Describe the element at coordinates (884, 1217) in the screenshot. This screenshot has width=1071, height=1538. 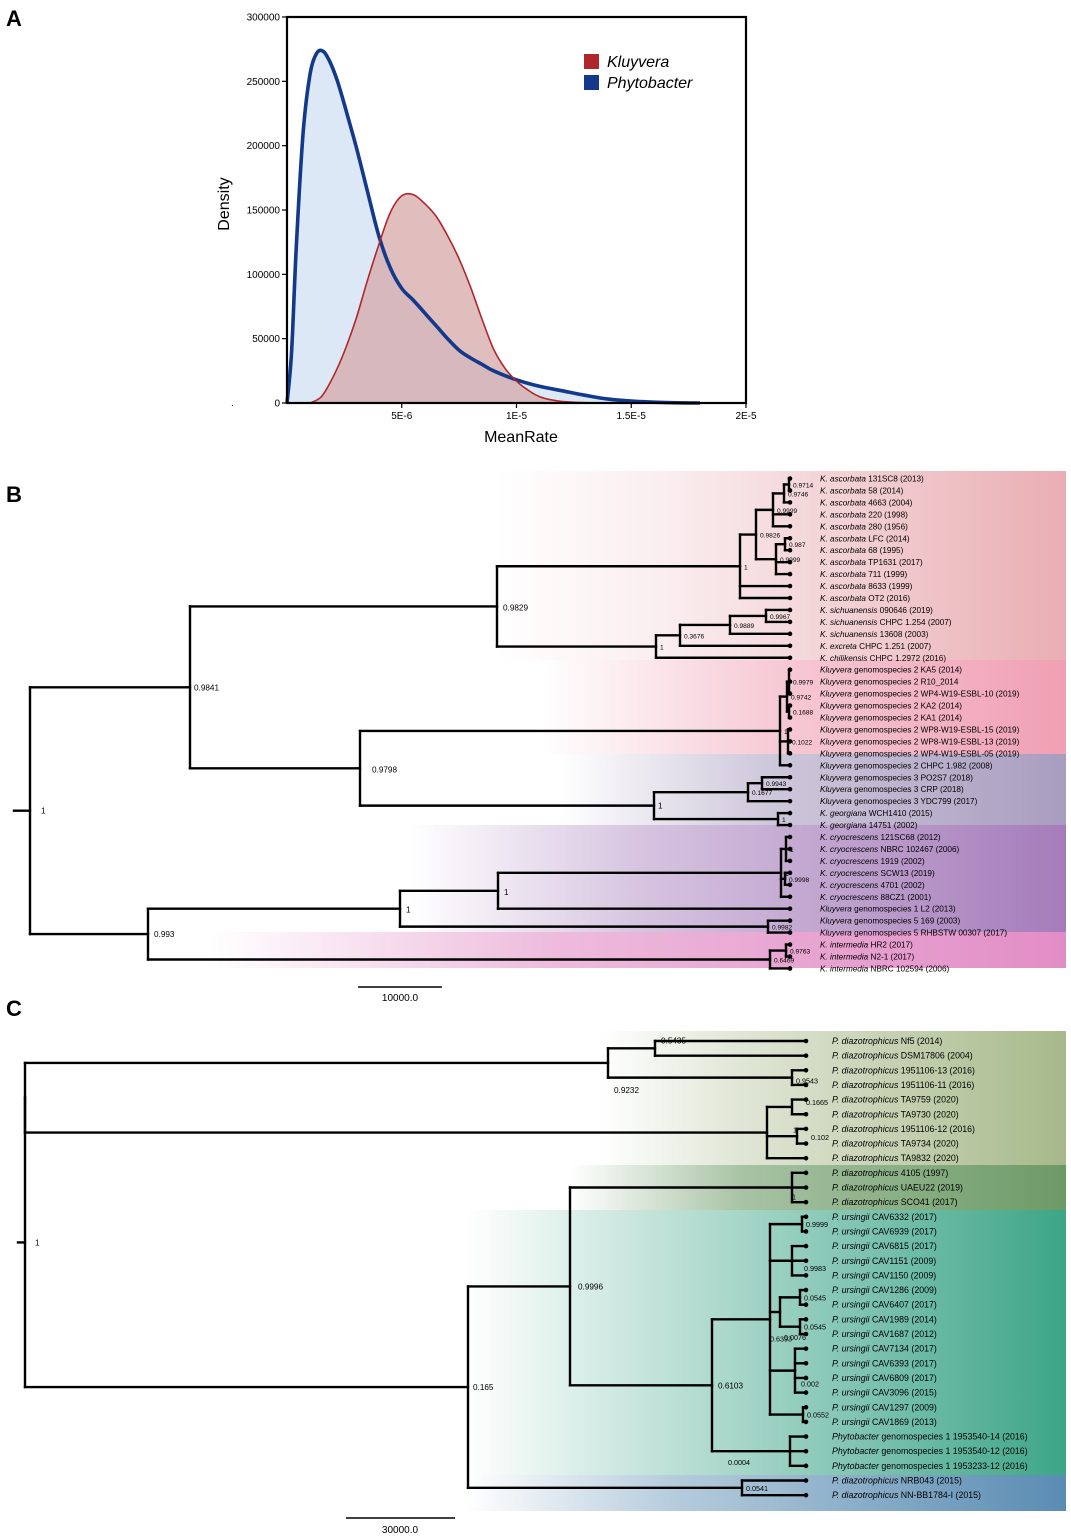
I see `taxon-label: P. ursingii CAV6332 (2017)` at that location.